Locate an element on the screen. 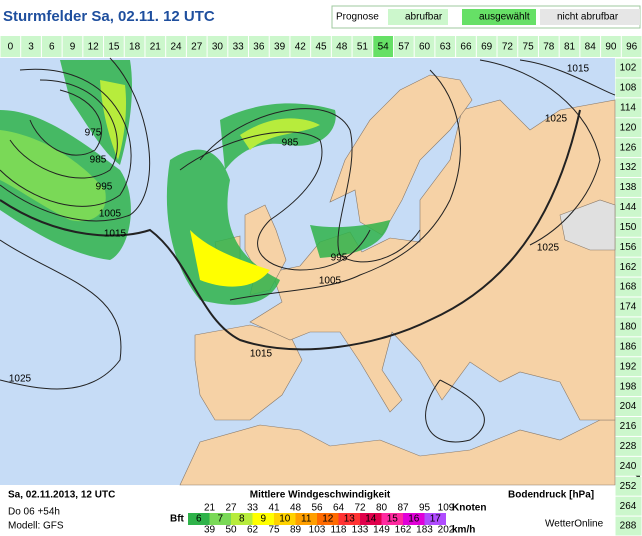  hour-label: 57 is located at coordinates (404, 47).